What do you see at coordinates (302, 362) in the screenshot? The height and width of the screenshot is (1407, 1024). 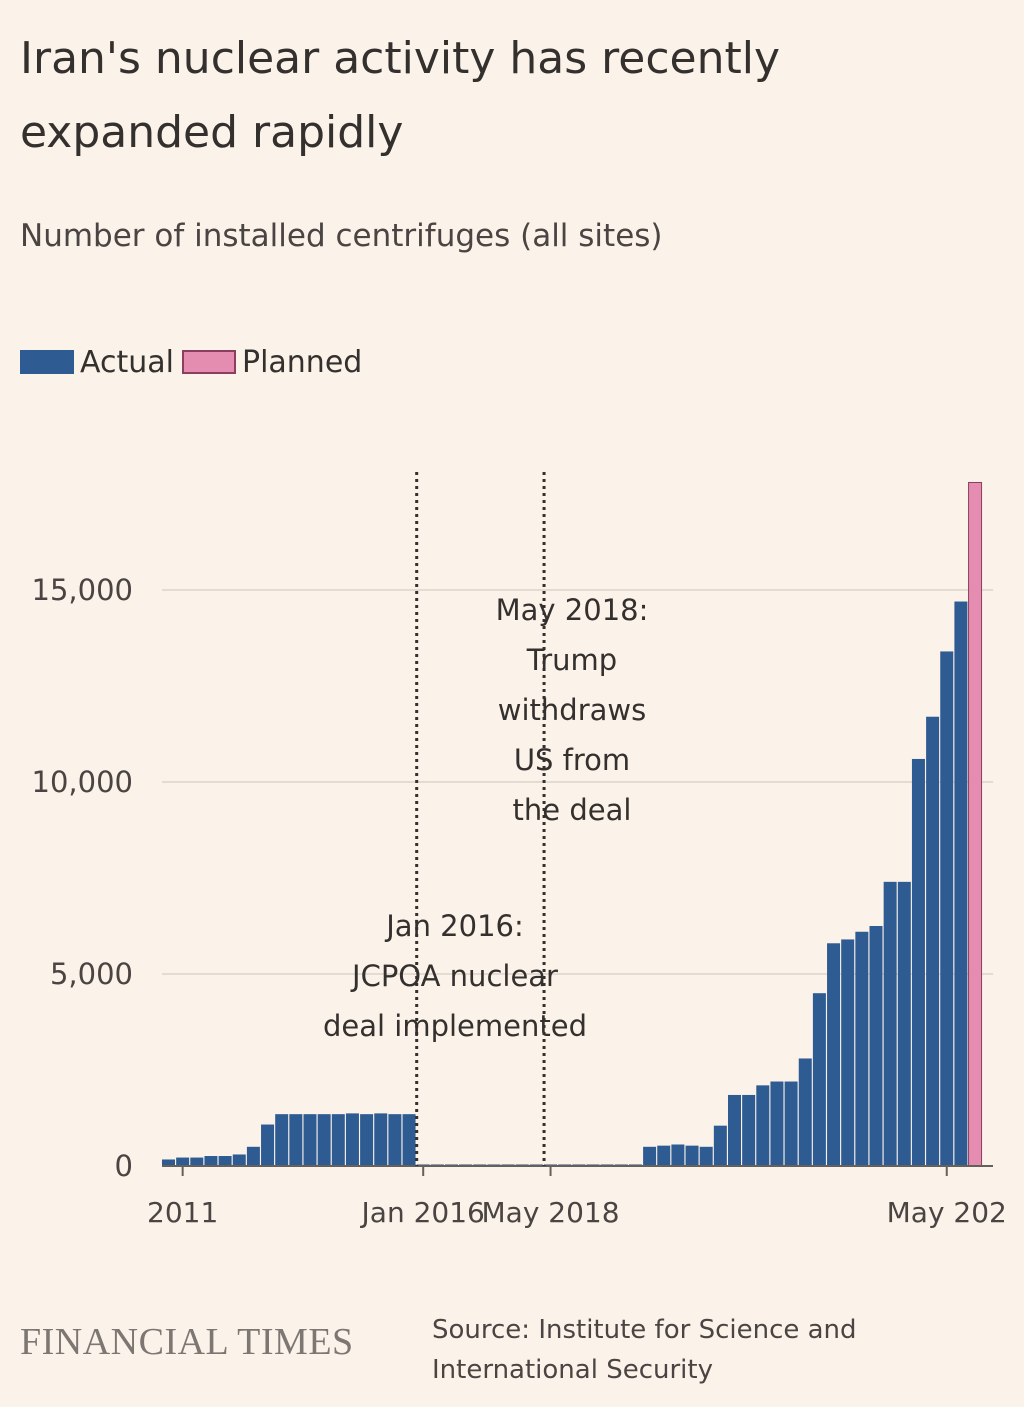 I see `legend-label-planned: Planned` at bounding box center [302, 362].